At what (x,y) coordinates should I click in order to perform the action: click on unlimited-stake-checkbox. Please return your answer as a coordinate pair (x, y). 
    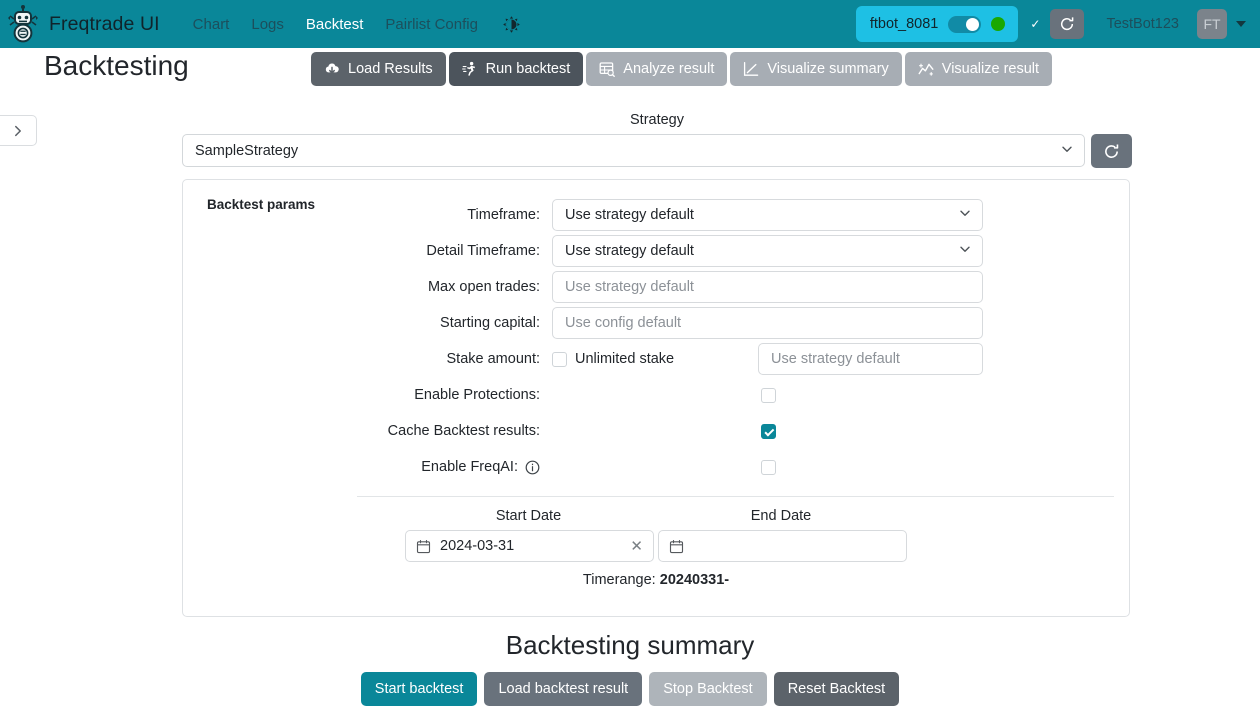
    Looking at the image, I should click on (559, 359).